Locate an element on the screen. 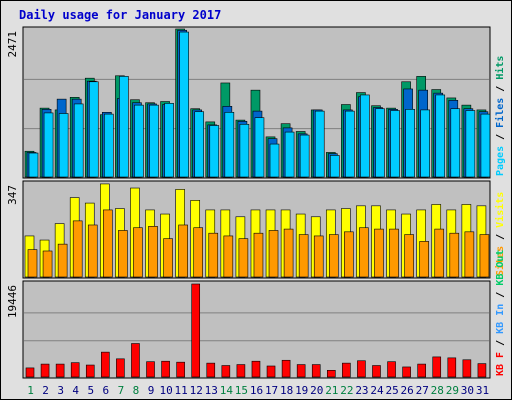  y-max-label: 347 is located at coordinates (12, 195).